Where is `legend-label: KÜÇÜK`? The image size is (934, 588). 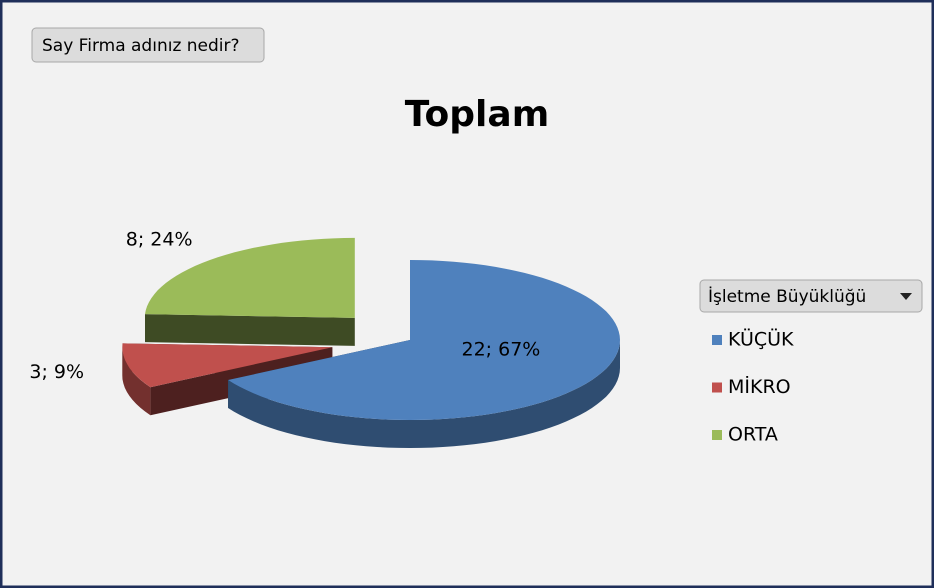
legend-label: KÜÇÜK is located at coordinates (761, 339).